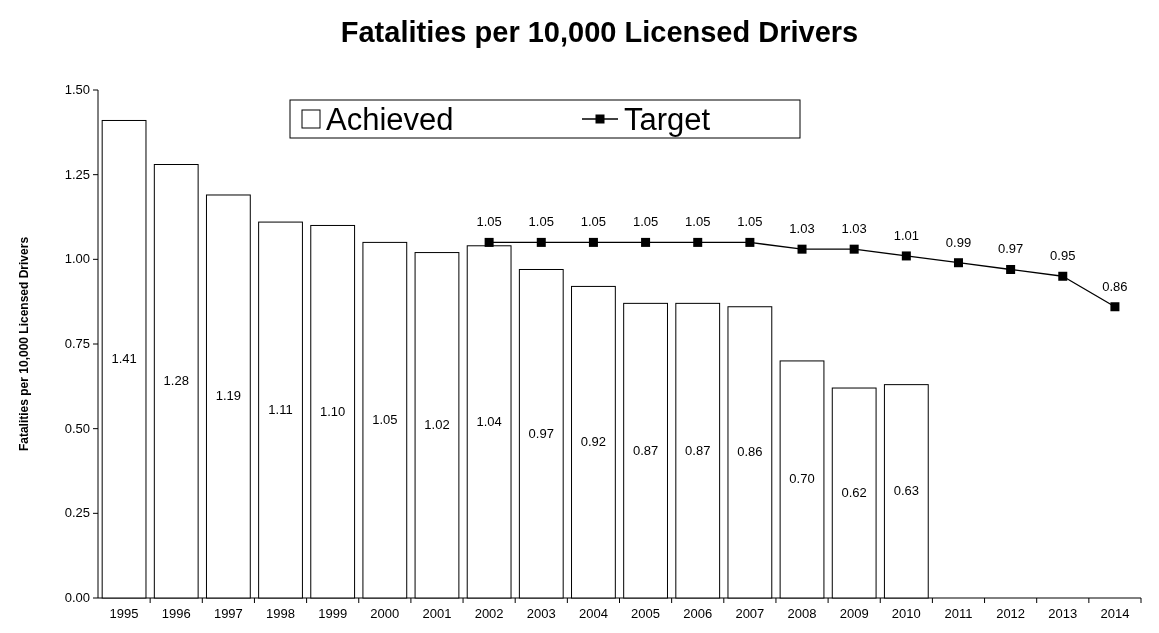 This screenshot has height=633, width=1159. What do you see at coordinates (176, 381) in the screenshot?
I see `data-label: 1.28` at bounding box center [176, 381].